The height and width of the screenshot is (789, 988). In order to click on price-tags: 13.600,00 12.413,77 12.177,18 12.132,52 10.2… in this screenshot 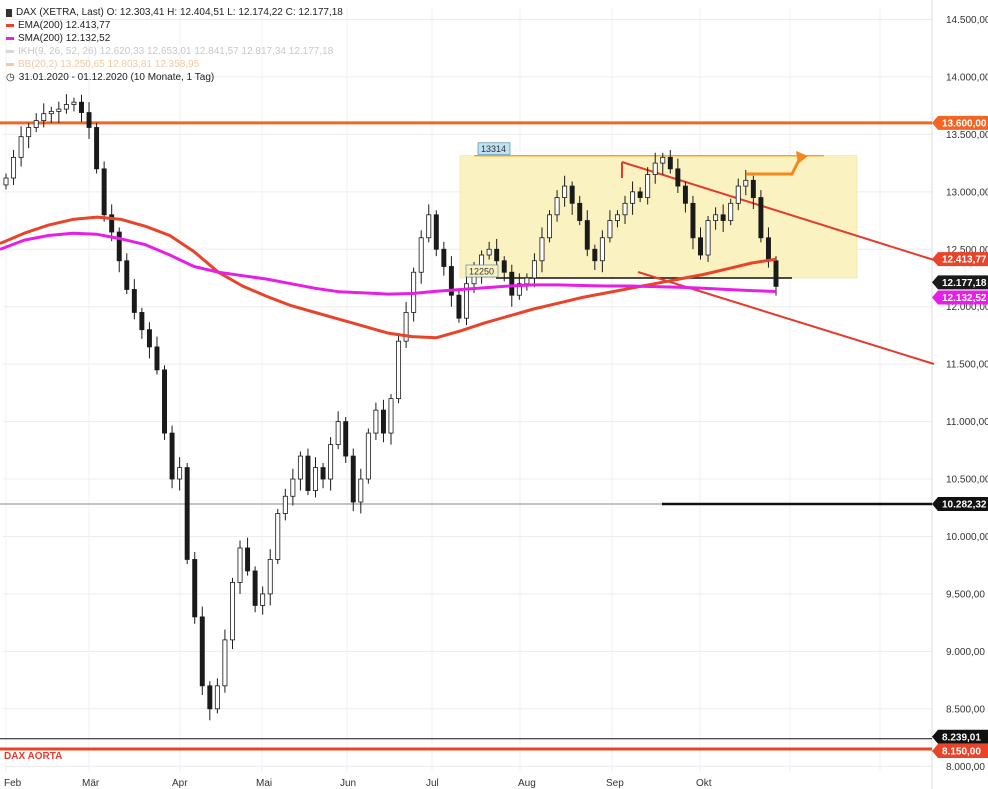, I will do `click(960, 437)`.